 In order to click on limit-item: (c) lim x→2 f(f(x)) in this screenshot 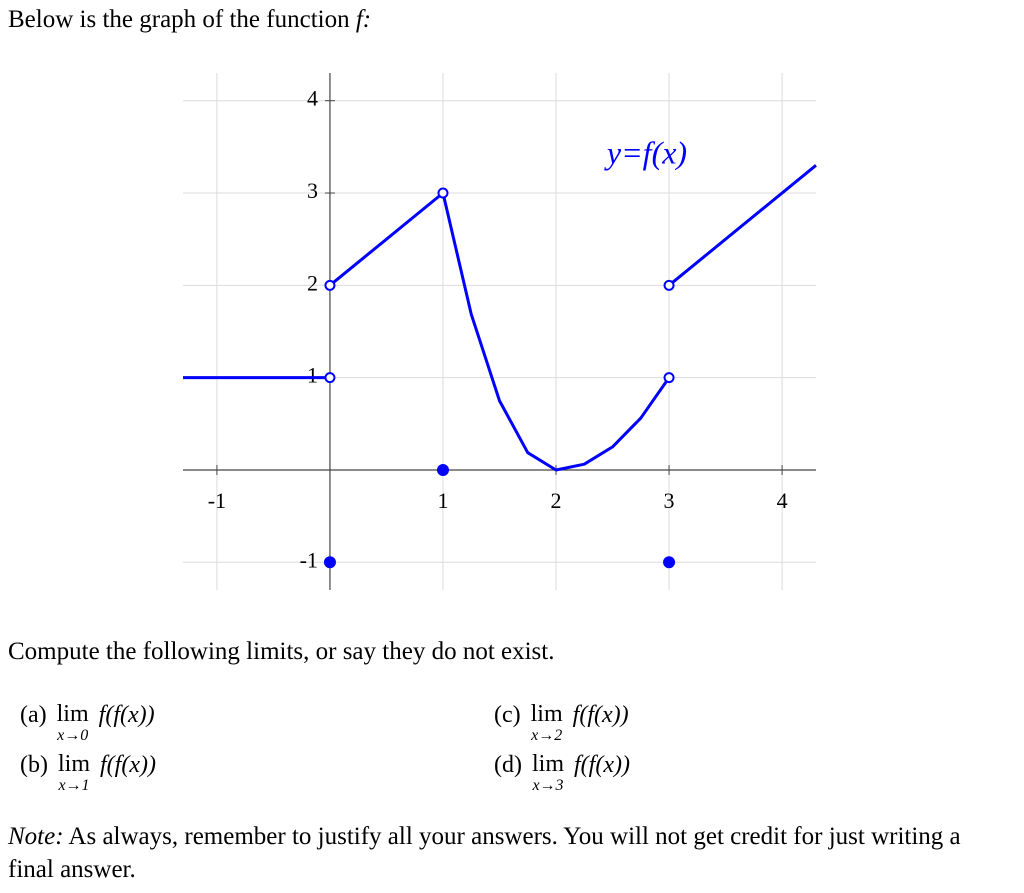, I will do `click(561, 723)`.